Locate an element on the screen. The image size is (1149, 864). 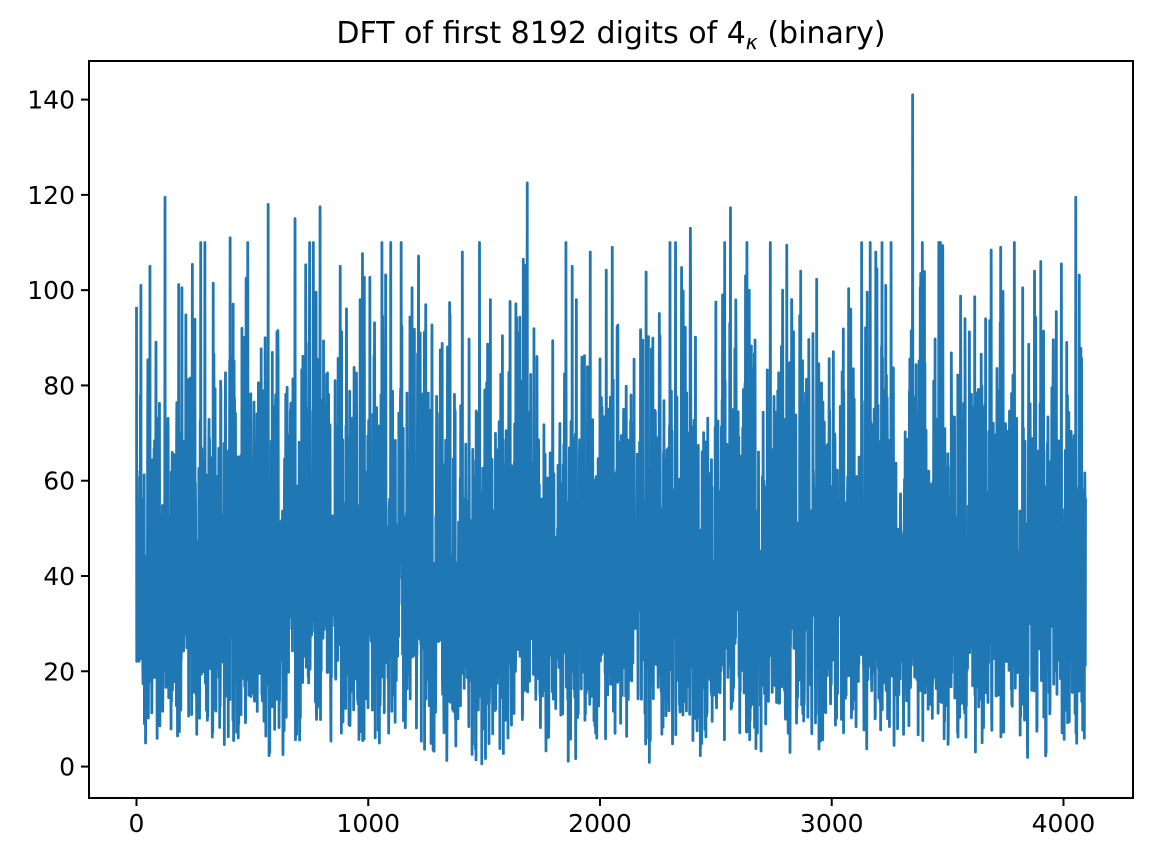
y-tick-label: 40 is located at coordinates (59, 576).